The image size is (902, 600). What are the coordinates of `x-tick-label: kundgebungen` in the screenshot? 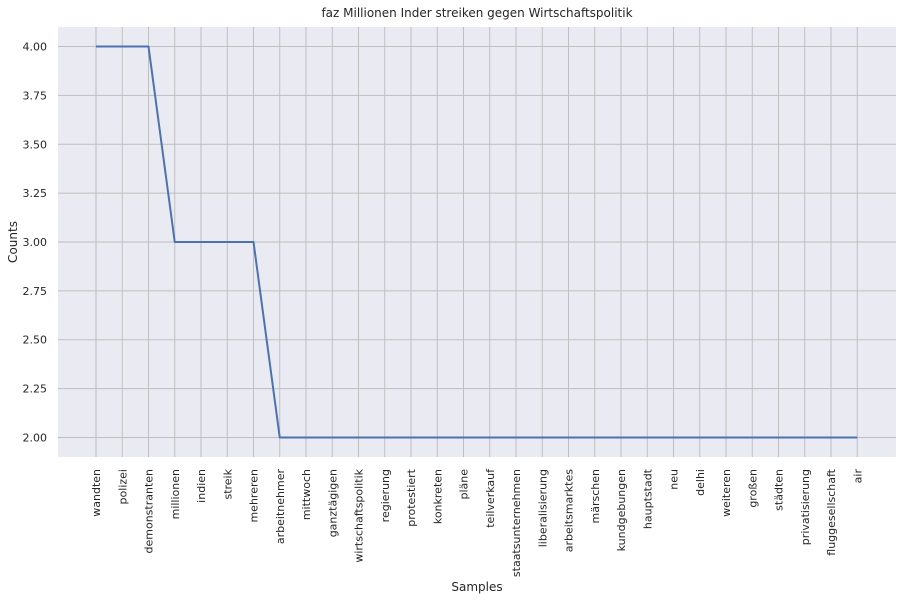 It's located at (621, 510).